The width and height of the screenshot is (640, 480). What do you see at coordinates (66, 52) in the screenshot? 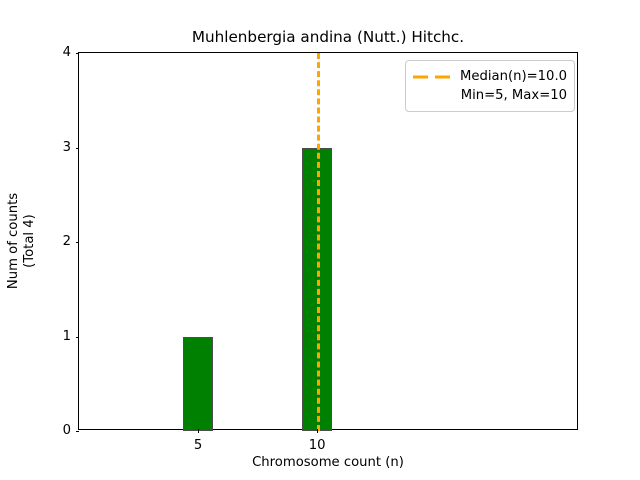
I see `y-tick-label: 4` at bounding box center [66, 52].